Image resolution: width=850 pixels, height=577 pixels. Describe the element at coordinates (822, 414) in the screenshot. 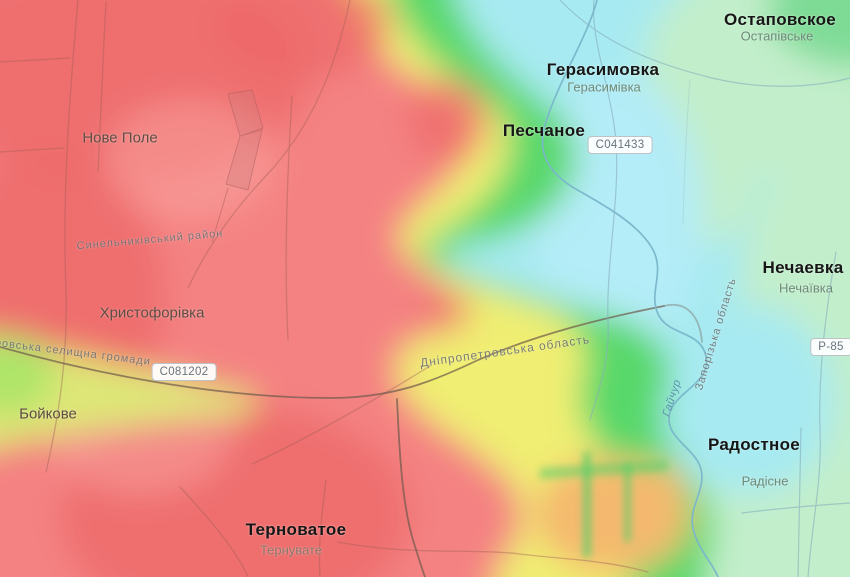

I see `road-p85` at that location.